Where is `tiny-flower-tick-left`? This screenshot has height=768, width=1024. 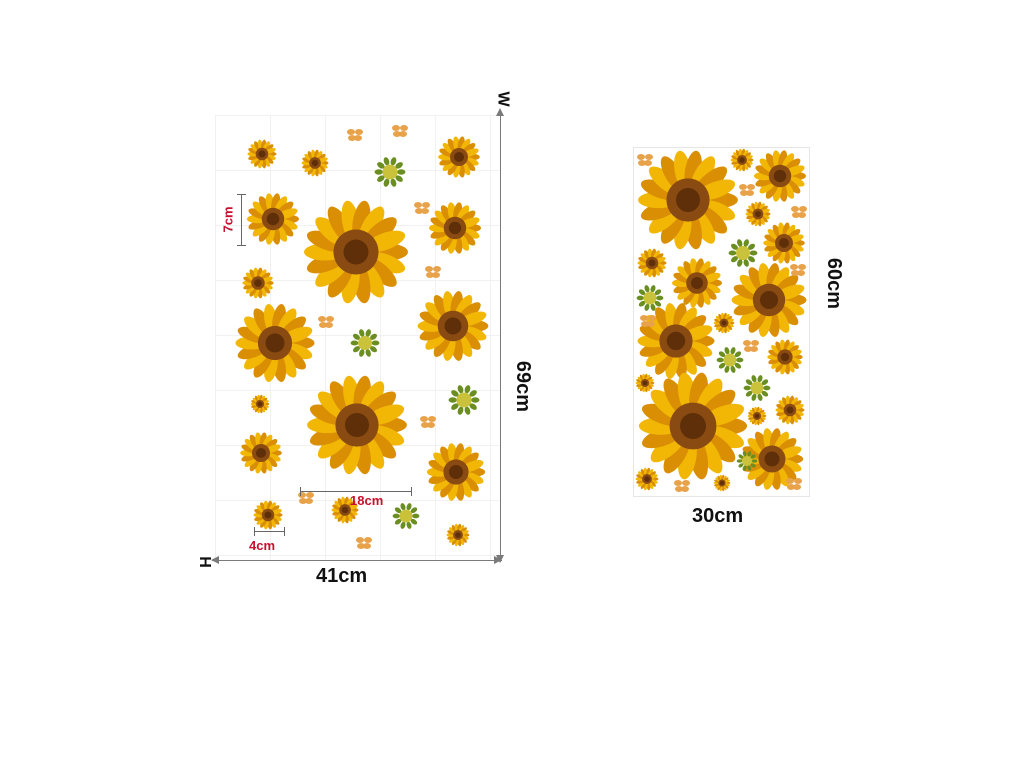 tiny-flower-tick-left is located at coordinates (254, 531).